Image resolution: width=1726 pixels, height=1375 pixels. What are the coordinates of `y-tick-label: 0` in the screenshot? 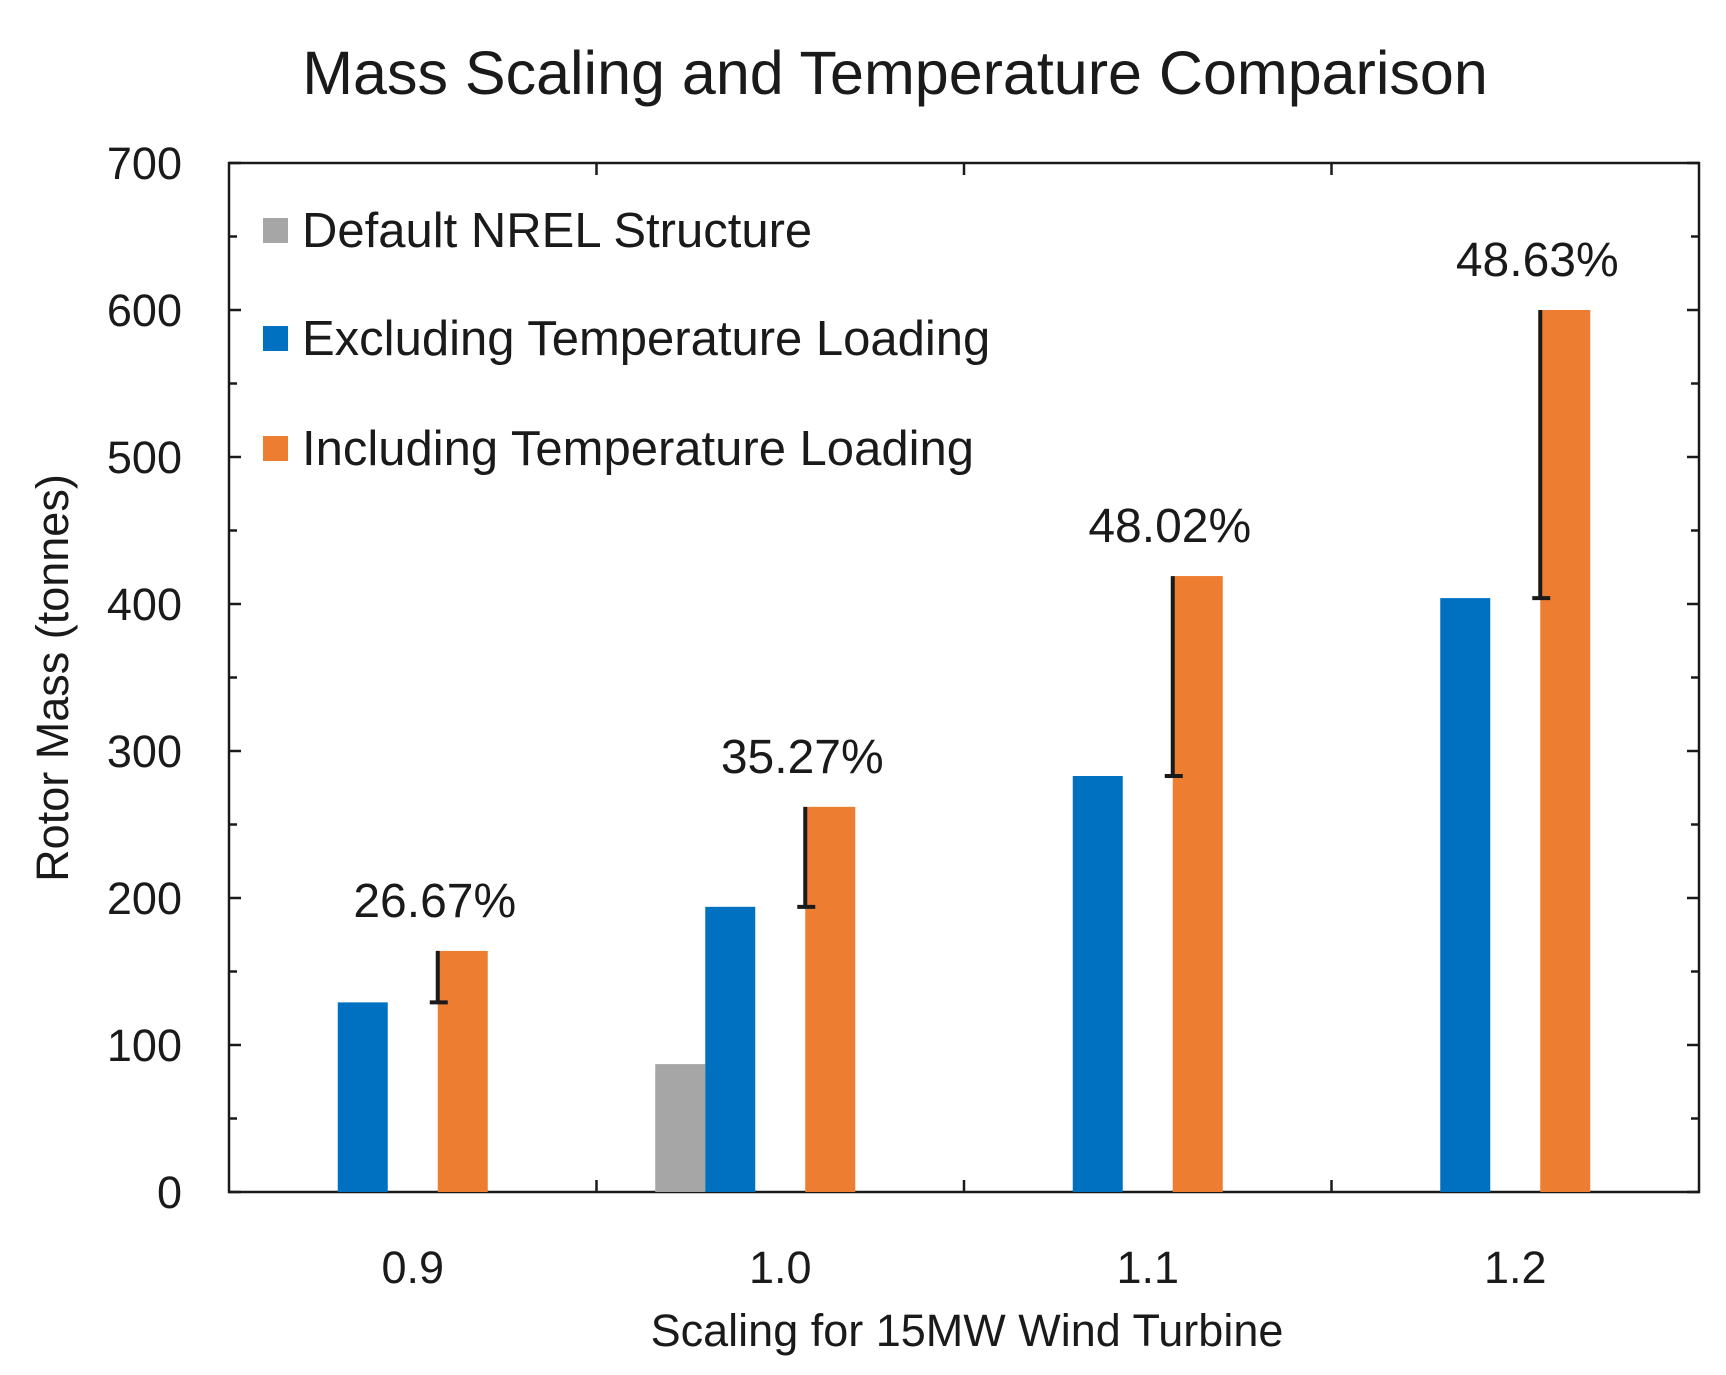 It's located at (169, 1192).